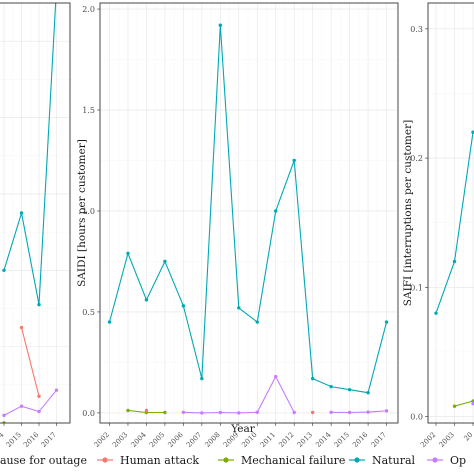 This screenshot has width=474, height=474. Describe the element at coordinates (268, 440) in the screenshot. I see `x-tick-label: 2011` at that location.